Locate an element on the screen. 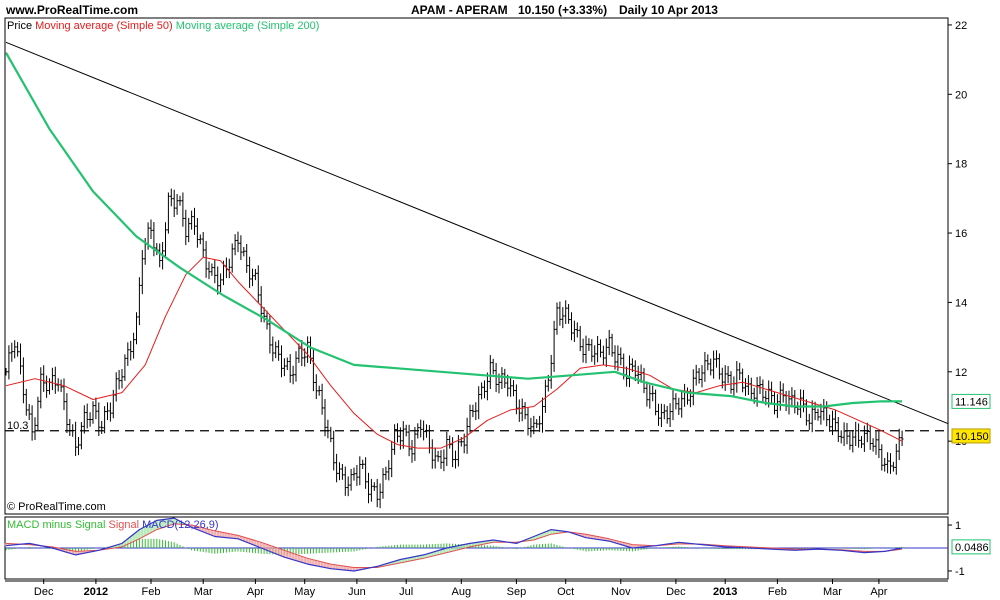 The image size is (1000, 600). time-tick-label: 2012 is located at coordinates (96, 592).